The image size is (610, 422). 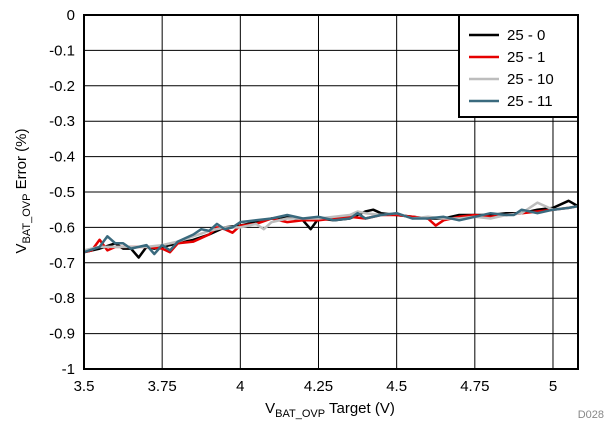 What do you see at coordinates (530, 101) in the screenshot?
I see `legend-label: 25 - 11` at bounding box center [530, 101].